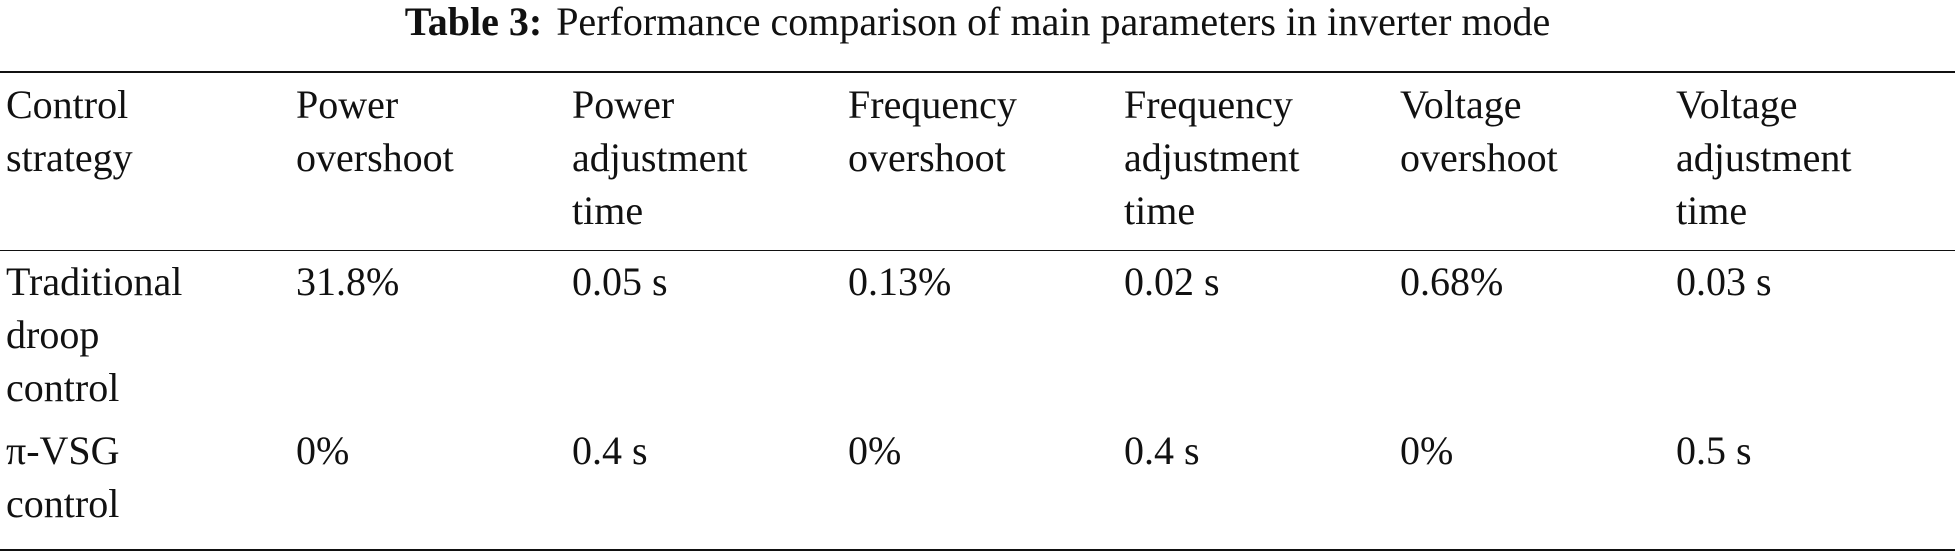 The height and width of the screenshot is (556, 1955). I want to click on header-voltage-adjustment-time: Voltage adjustment time, so click(1764, 157).